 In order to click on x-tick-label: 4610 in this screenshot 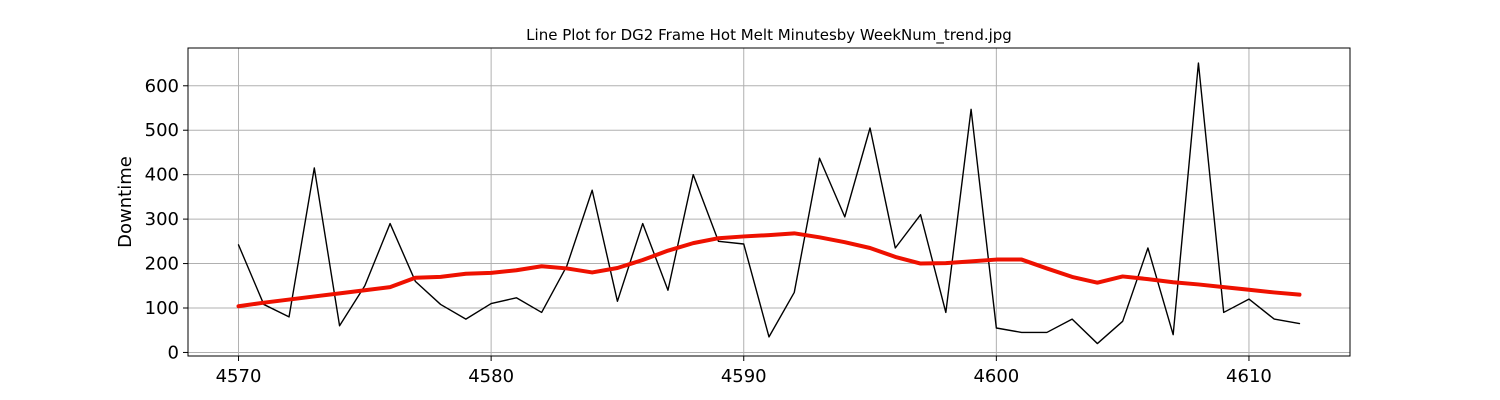, I will do `click(1249, 376)`.